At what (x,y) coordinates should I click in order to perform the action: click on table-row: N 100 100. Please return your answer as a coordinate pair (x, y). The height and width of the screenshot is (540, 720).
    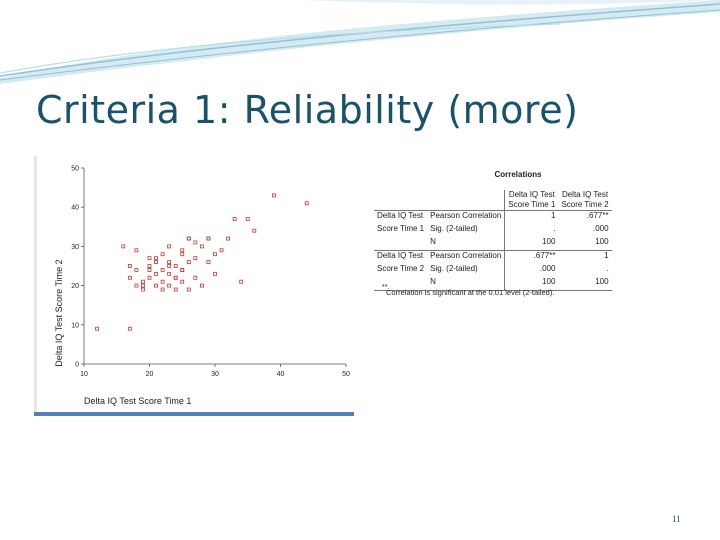
    Looking at the image, I should click on (493, 244).